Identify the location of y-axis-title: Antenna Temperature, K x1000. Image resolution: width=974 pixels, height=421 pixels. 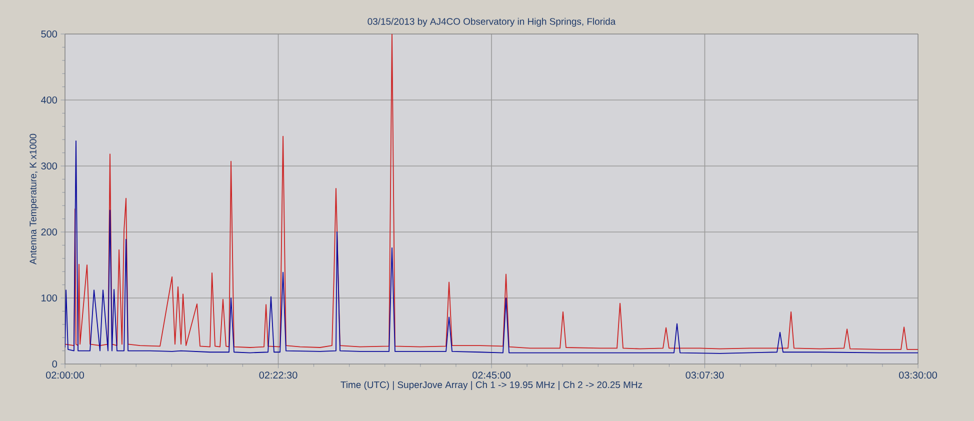
(34, 199).